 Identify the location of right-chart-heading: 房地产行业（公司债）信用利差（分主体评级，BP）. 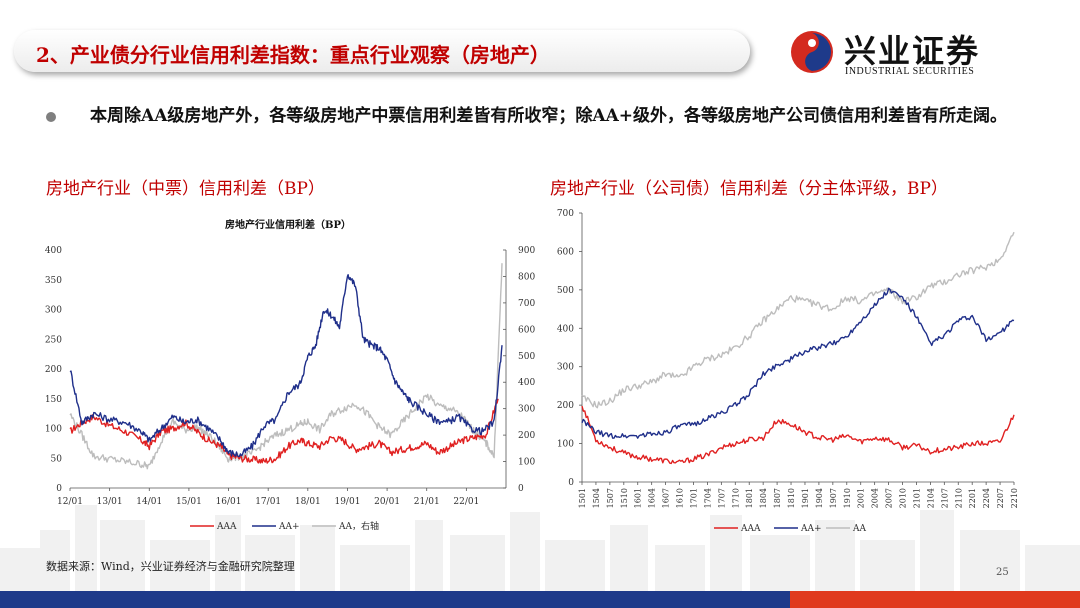
(749, 189).